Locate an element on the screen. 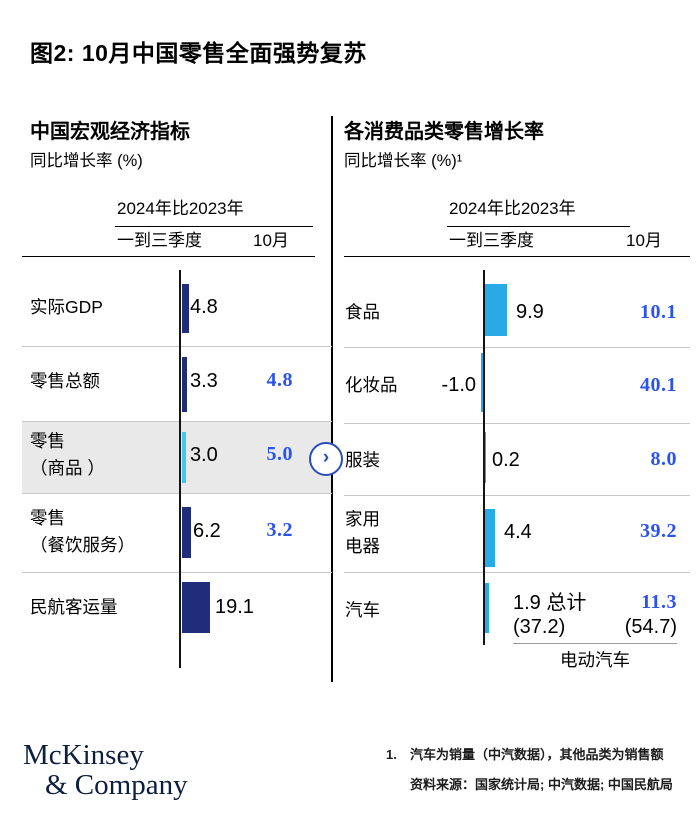  left-panel-subheading: 同比增长率 (%) is located at coordinates (86, 161).